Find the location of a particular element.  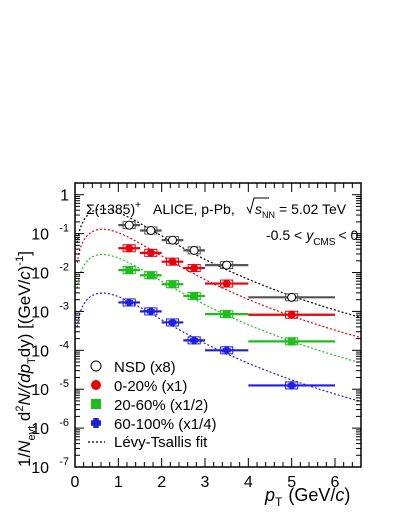

y-tick-label: 1 is located at coordinates (64, 196).